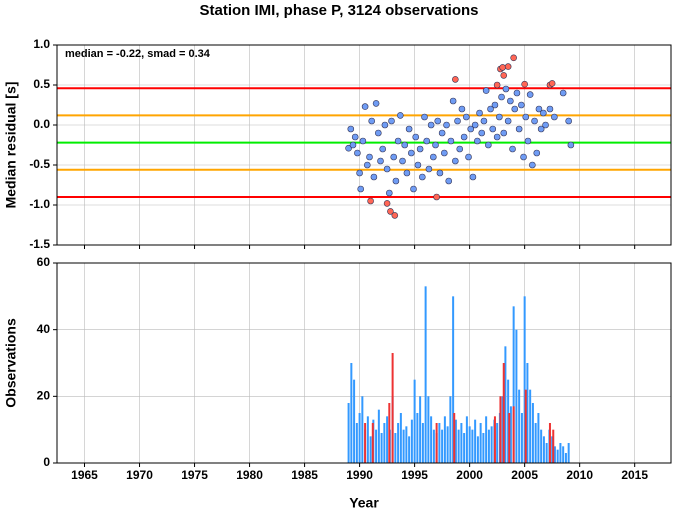 The height and width of the screenshot is (511, 678). Describe the element at coordinates (138, 54) in the screenshot. I see `annotation: median = -0.22, smad = 0.34` at that location.